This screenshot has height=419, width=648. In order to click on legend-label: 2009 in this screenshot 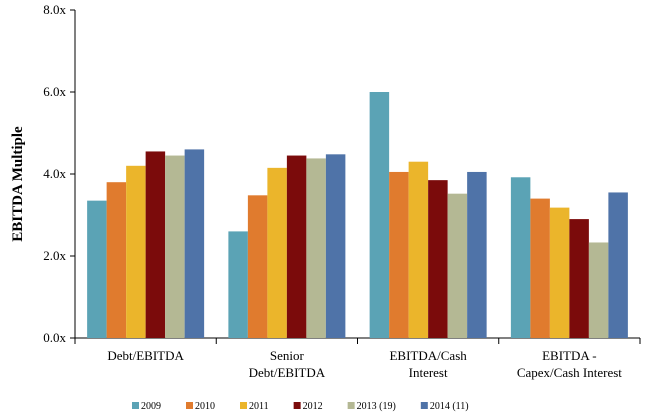, I will do `click(151, 406)`.